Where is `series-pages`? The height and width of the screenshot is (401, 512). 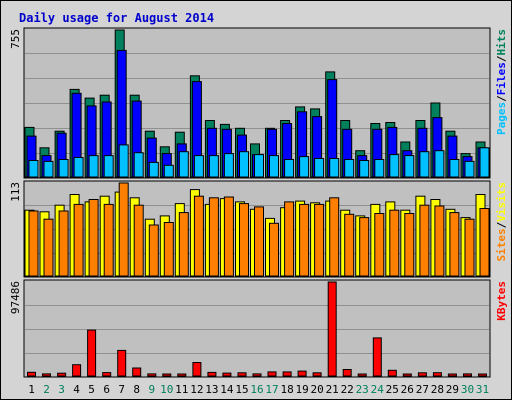
series-pages is located at coordinates (259, 161).